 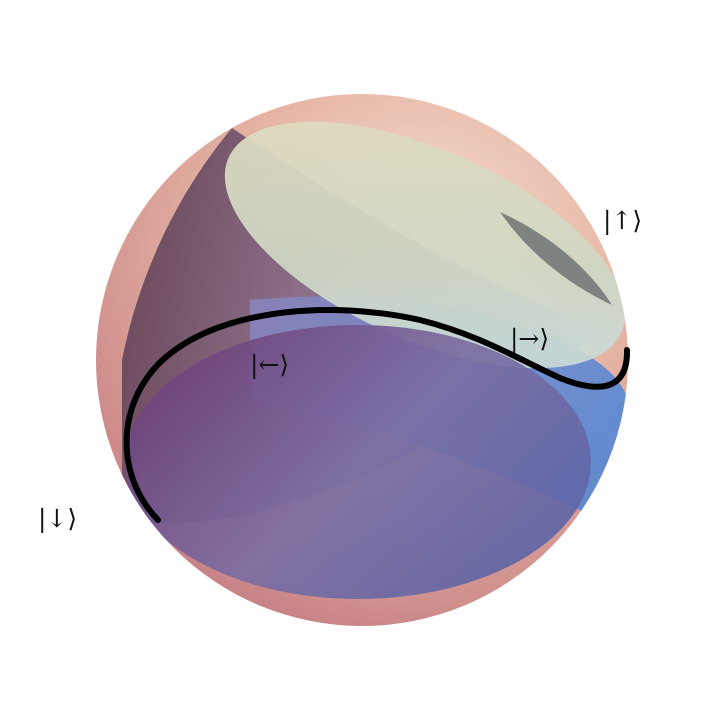 I want to click on ket-up-label: |↑⟩, so click(x=623, y=220).